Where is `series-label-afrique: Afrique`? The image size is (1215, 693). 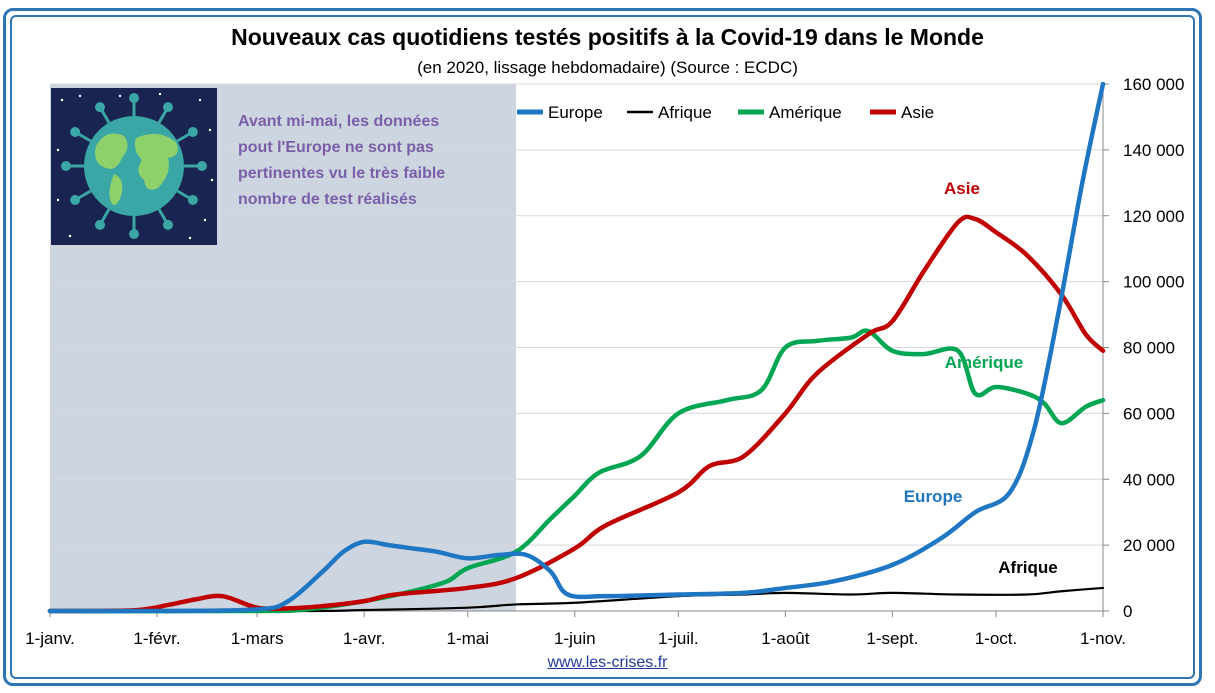 series-label-afrique: Afrique is located at coordinates (1028, 567).